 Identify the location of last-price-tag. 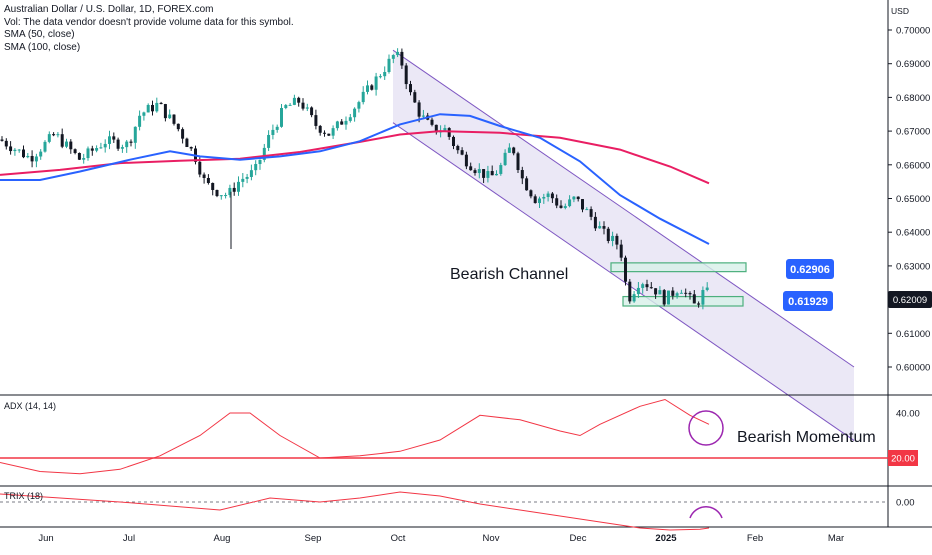
(910, 299).